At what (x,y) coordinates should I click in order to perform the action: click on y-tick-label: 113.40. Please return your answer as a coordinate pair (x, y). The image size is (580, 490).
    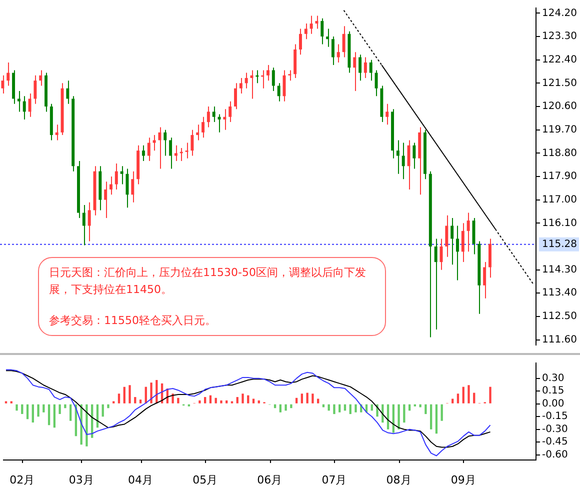
    Looking at the image, I should click on (559, 293).